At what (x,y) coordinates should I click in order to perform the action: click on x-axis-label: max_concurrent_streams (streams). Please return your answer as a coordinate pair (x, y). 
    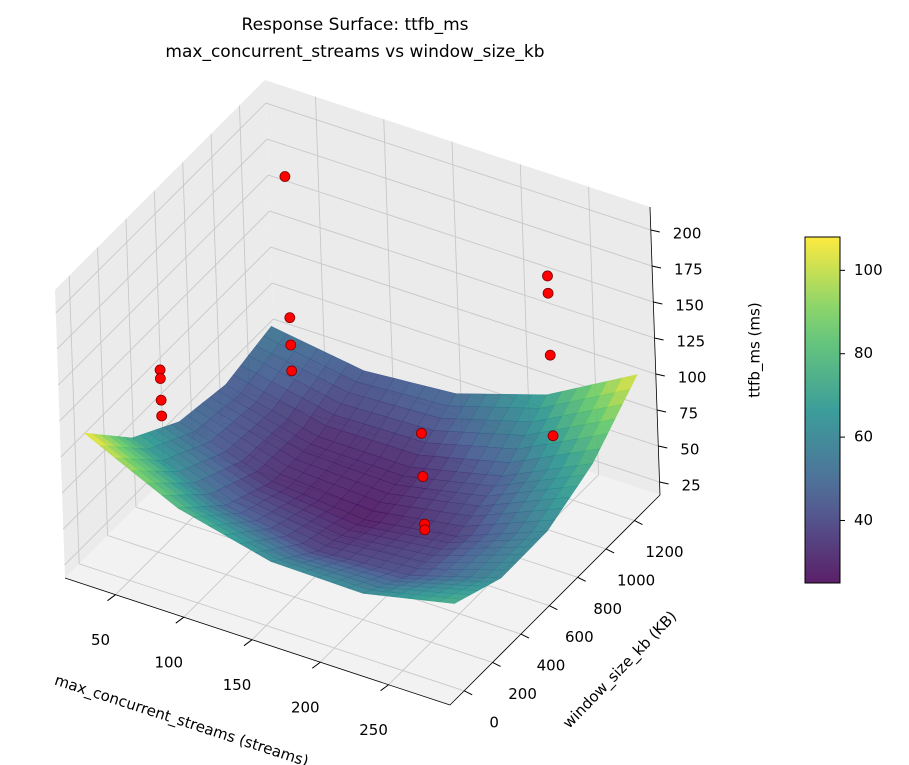
    Looking at the image, I should click on (181, 718).